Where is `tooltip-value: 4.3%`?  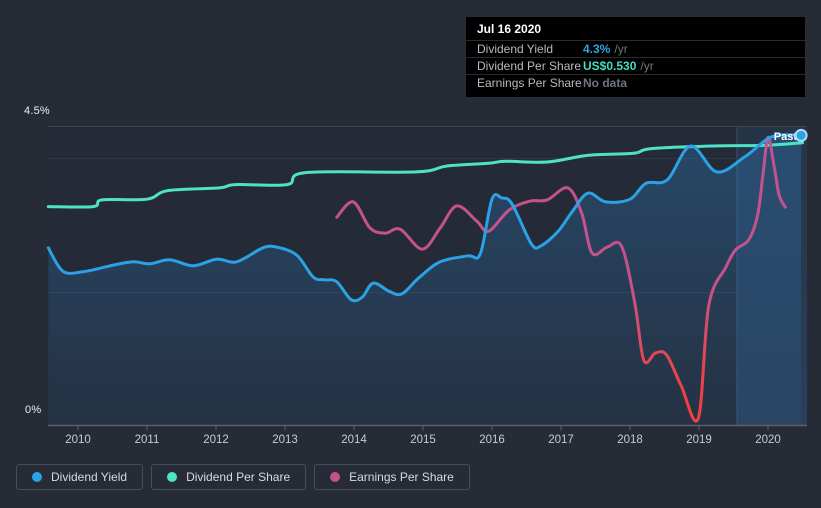
tooltip-value: 4.3% is located at coordinates (597, 49).